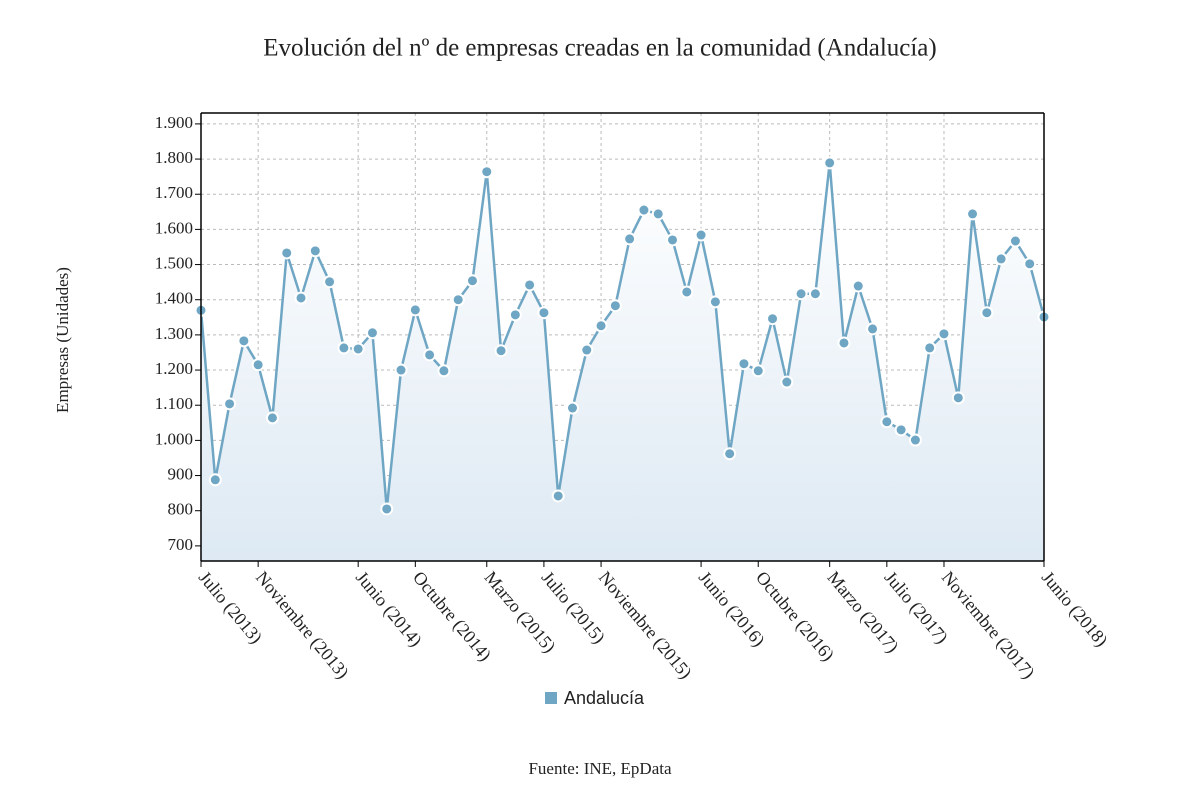 This screenshot has height=808, width=1200. Describe the element at coordinates (174, 122) in the screenshot. I see `y-tick-label: 1.900` at that location.